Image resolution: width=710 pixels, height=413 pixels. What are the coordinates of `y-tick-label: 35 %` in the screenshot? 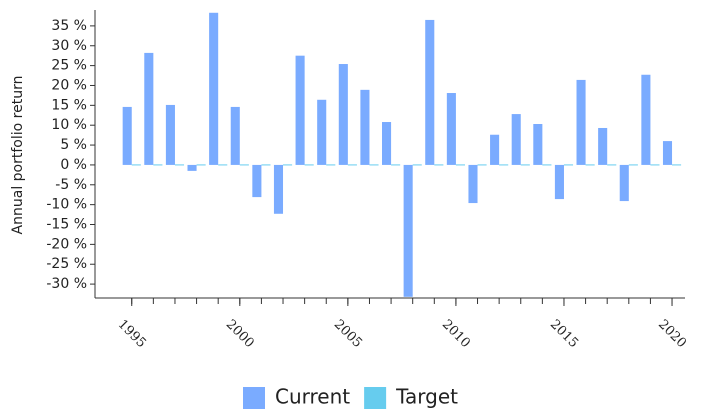 It's located at (69, 26).